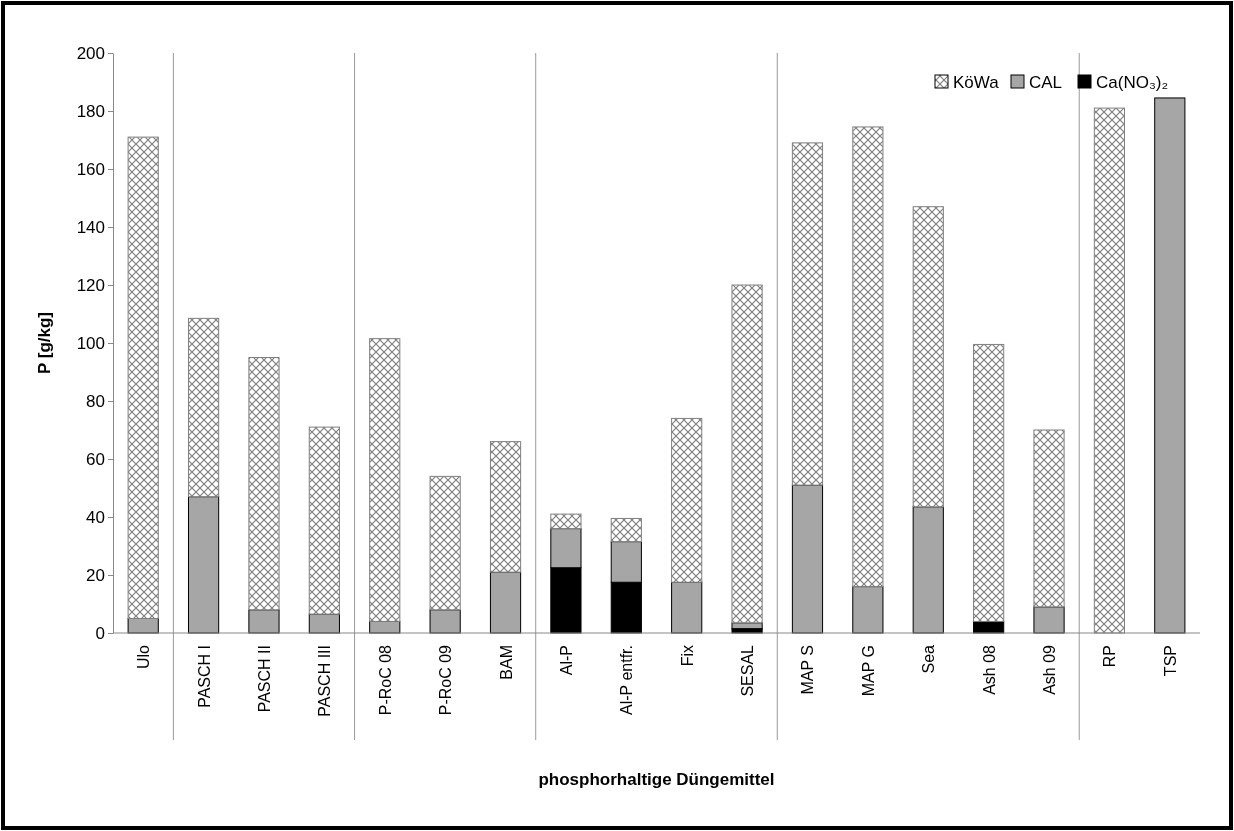 This screenshot has width=1234, height=831. What do you see at coordinates (385, 680) in the screenshot?
I see `x-tick-label: P-RoC 08` at bounding box center [385, 680].